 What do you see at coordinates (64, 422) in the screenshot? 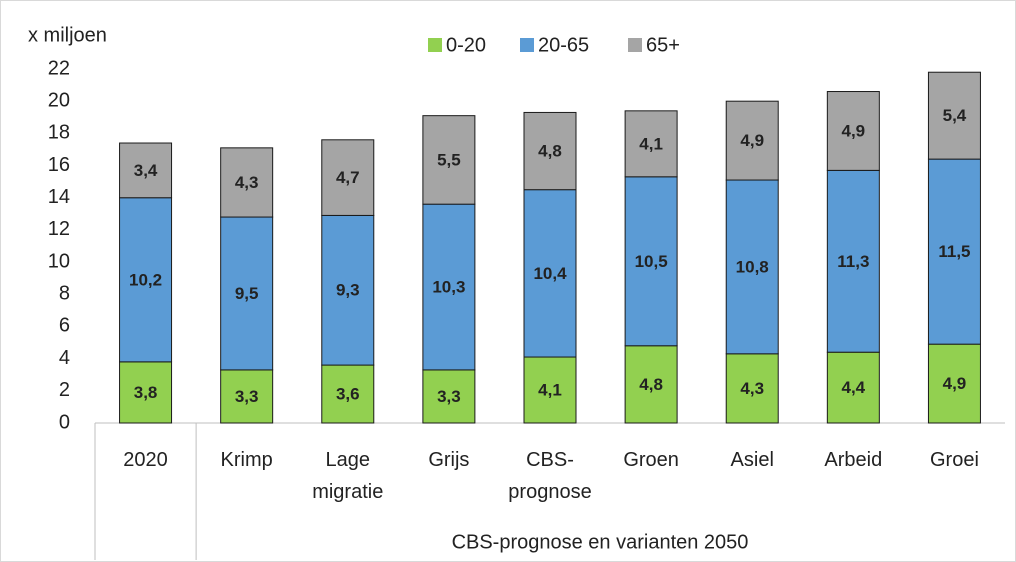
I see `y-tick-label: 0` at bounding box center [64, 422].